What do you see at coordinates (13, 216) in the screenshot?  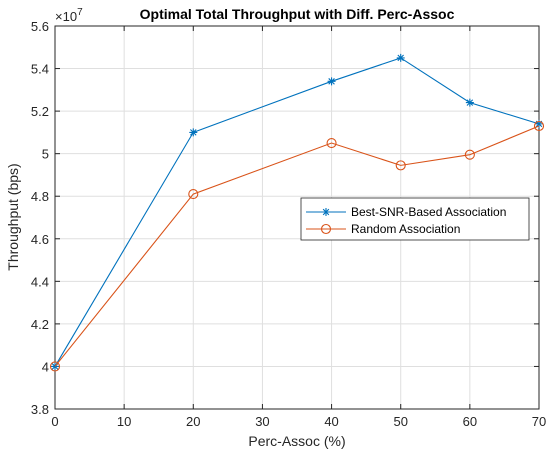 I see `y-axis-label: Throughput (bps)` at bounding box center [13, 216].